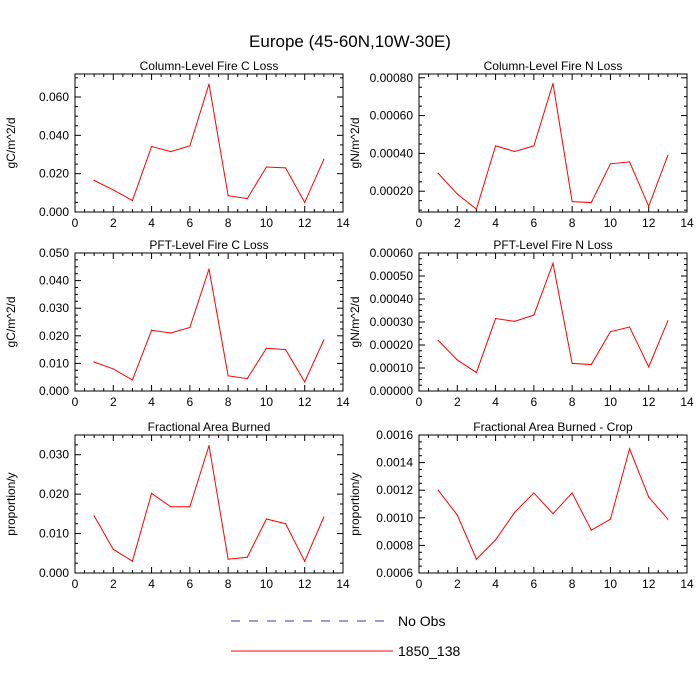  I want to click on legend-label: No Obs, so click(421, 621).